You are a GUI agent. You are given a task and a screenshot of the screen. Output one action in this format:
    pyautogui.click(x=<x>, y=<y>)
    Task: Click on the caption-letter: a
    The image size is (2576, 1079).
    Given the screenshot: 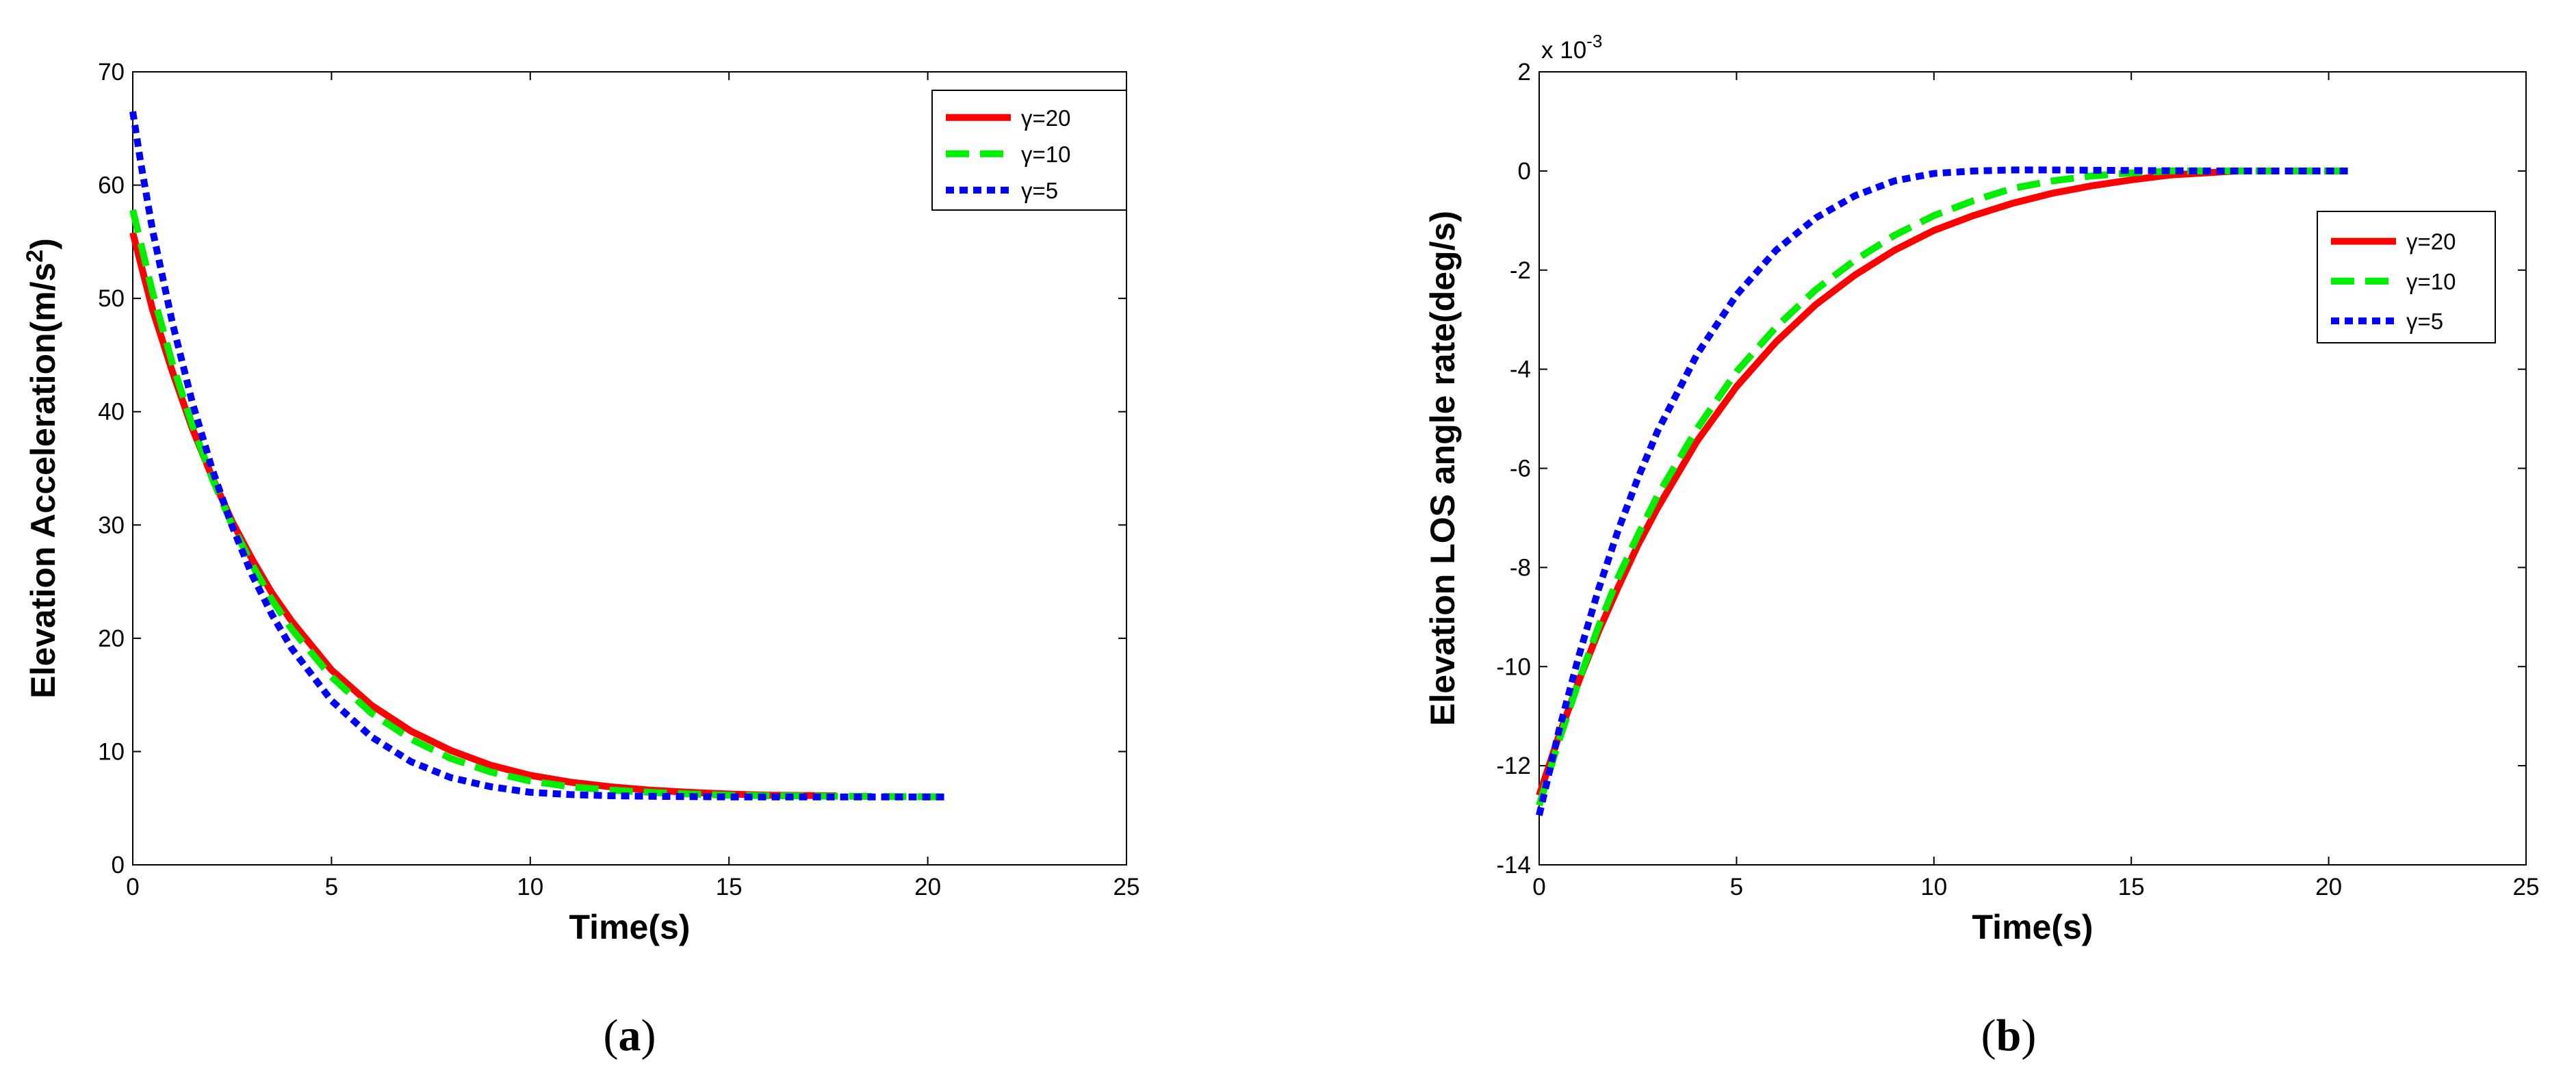 What is the action you would take?
    pyautogui.click(x=630, y=1036)
    